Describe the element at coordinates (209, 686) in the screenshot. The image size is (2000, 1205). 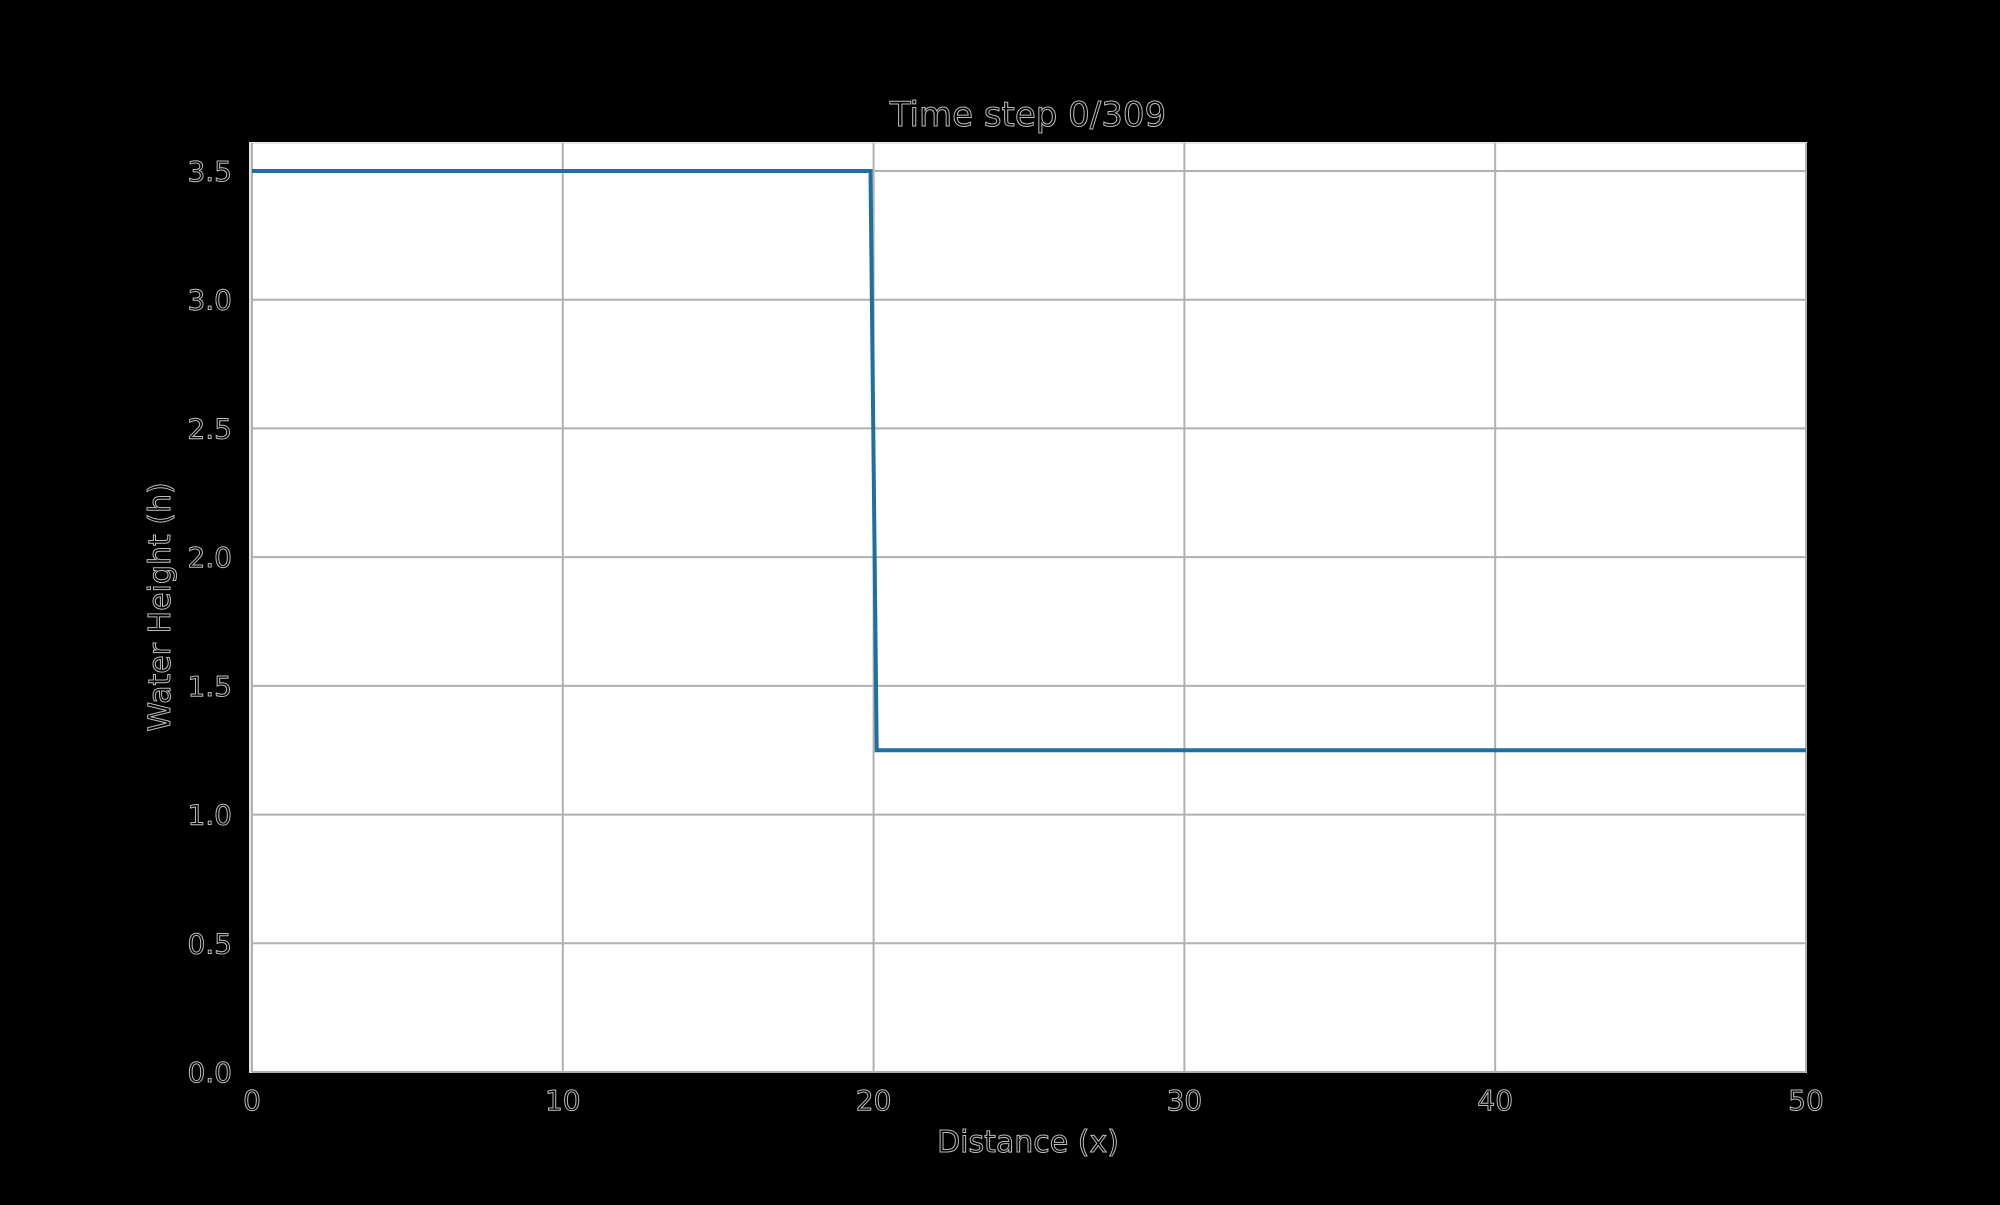
I see `y-tick-label: 1.5` at that location.